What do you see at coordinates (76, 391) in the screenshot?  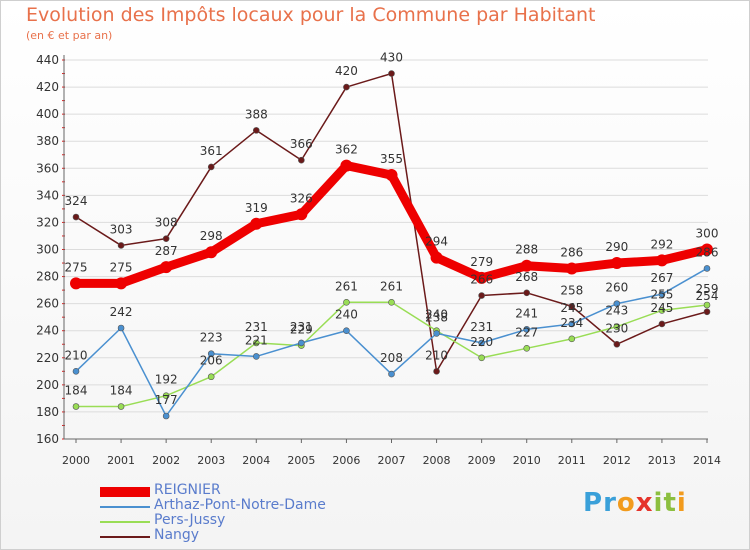 I see `data-label: 184` at bounding box center [76, 391].